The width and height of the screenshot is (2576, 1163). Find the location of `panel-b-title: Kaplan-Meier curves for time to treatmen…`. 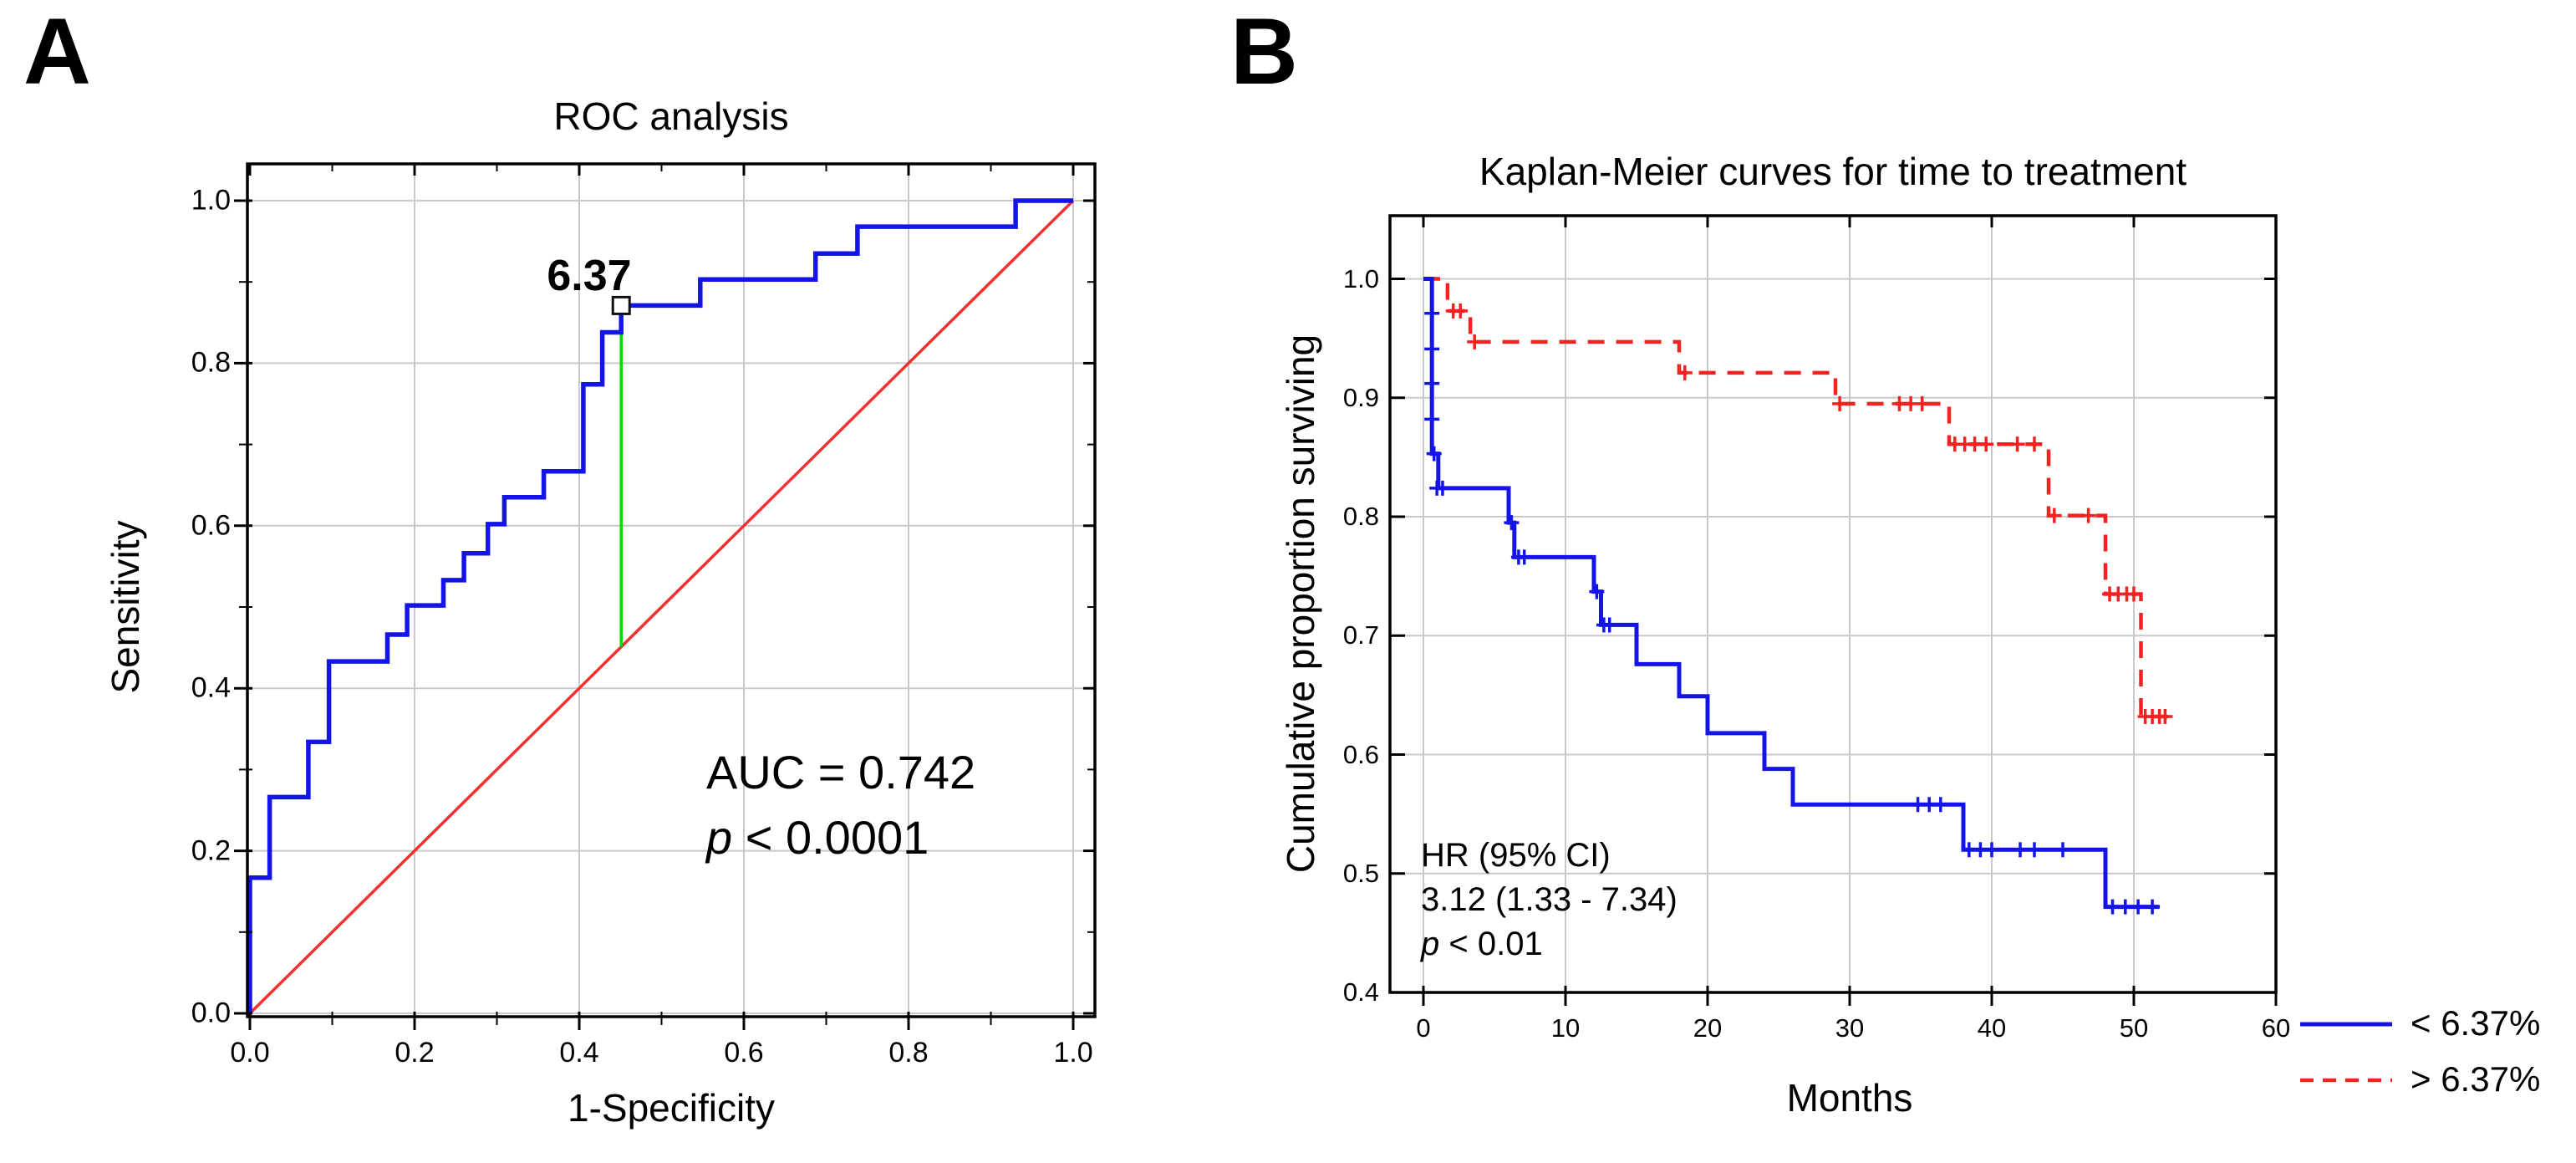

panel-b-title: Kaplan-Meier curves for time to treatmen… is located at coordinates (1833, 171).